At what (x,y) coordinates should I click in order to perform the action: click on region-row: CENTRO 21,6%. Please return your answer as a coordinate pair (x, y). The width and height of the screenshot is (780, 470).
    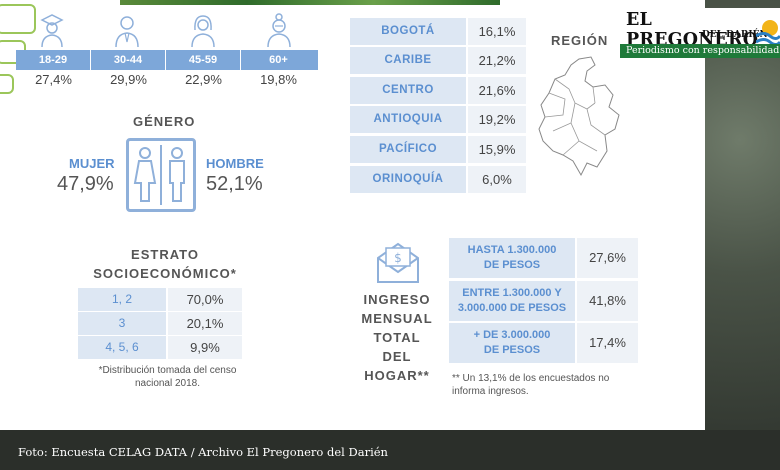
    Looking at the image, I should click on (438, 90).